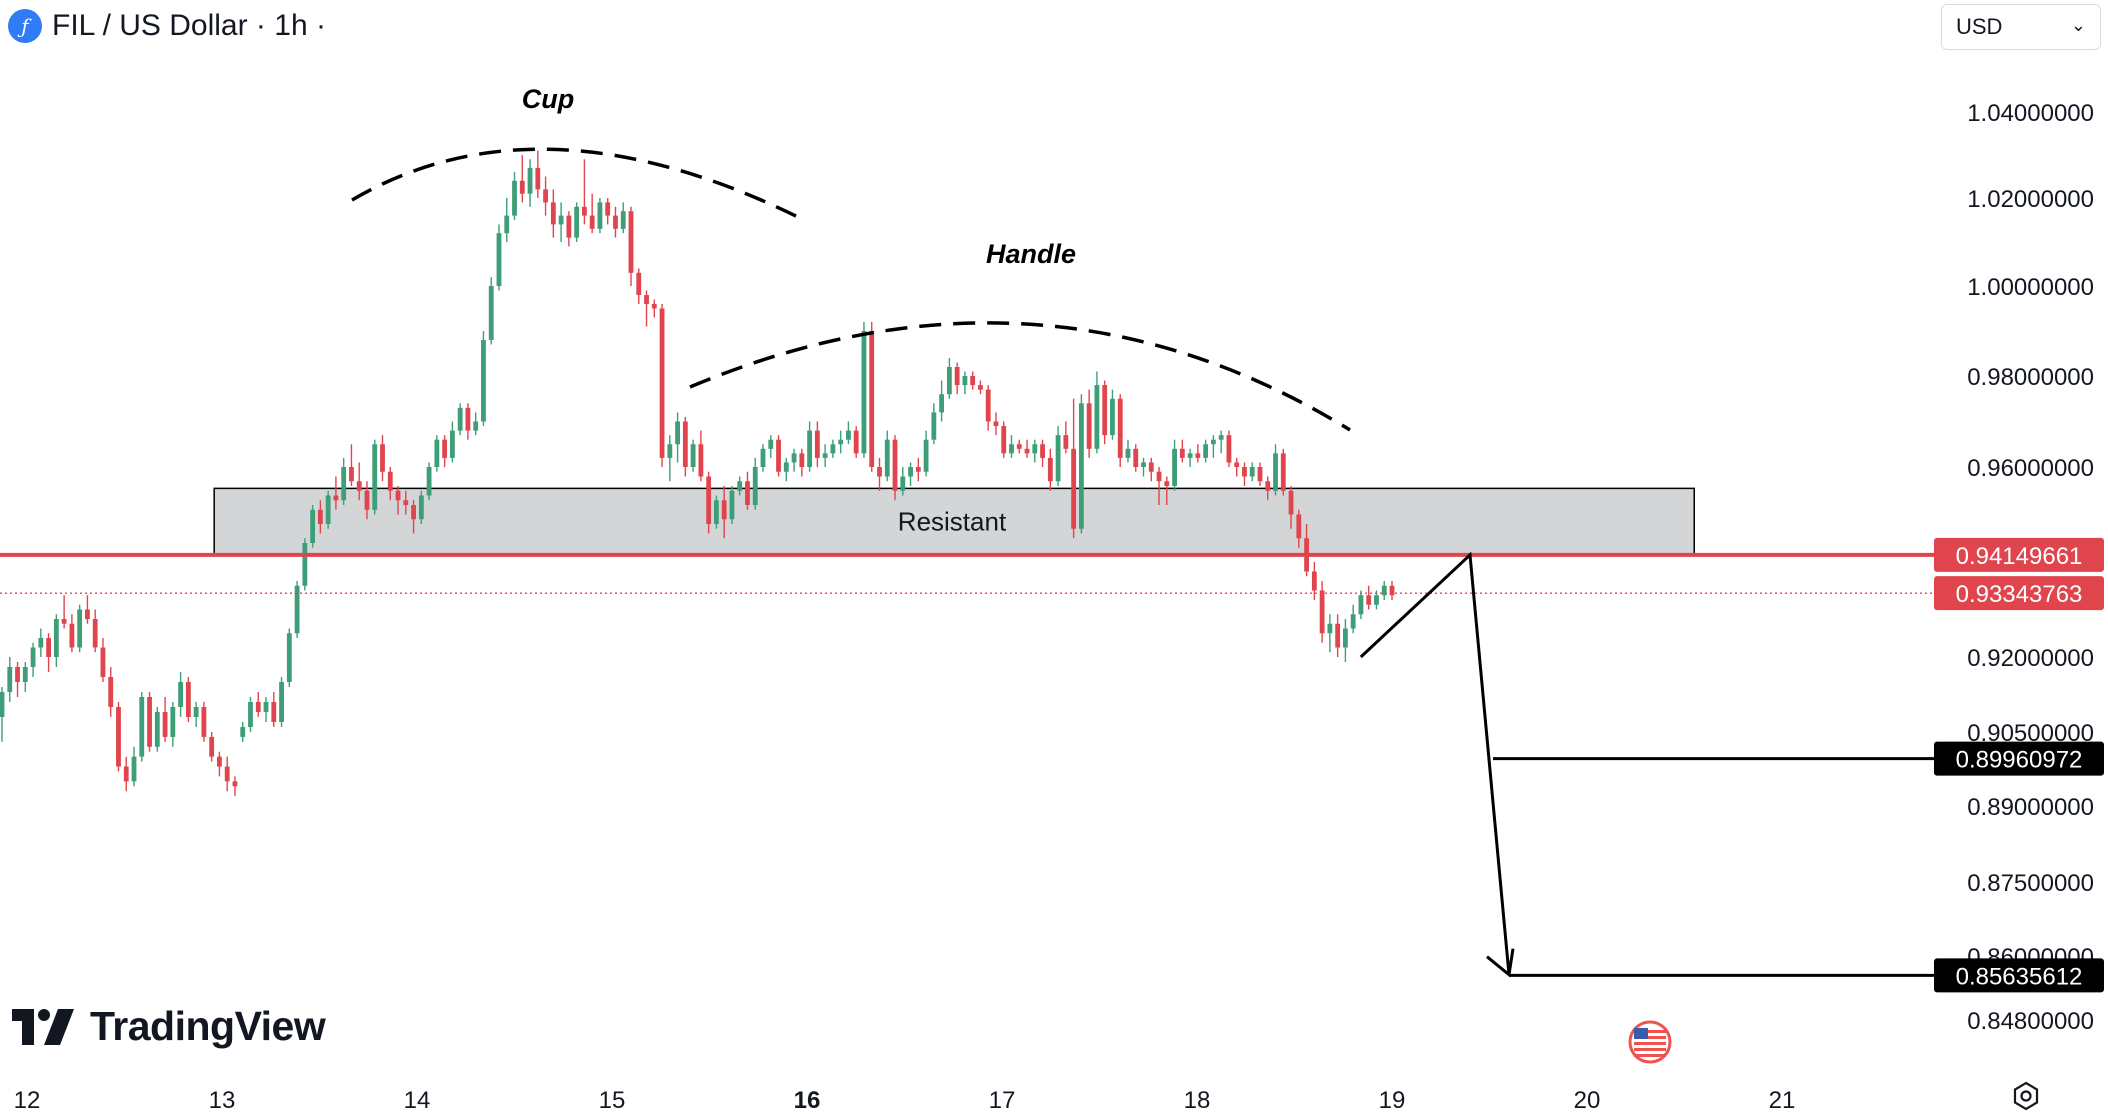  I want to click on resistance-zone-label: Resistant, so click(952, 522).